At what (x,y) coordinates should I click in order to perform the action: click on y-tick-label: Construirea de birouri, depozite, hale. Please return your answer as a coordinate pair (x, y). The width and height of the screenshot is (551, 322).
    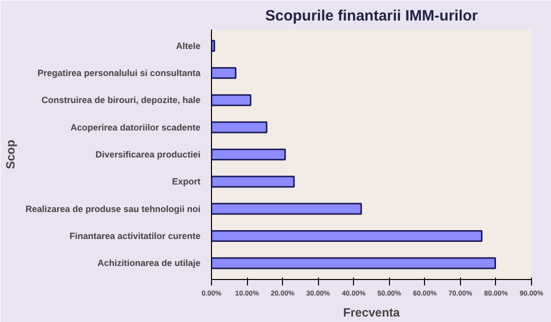
    Looking at the image, I should click on (121, 100).